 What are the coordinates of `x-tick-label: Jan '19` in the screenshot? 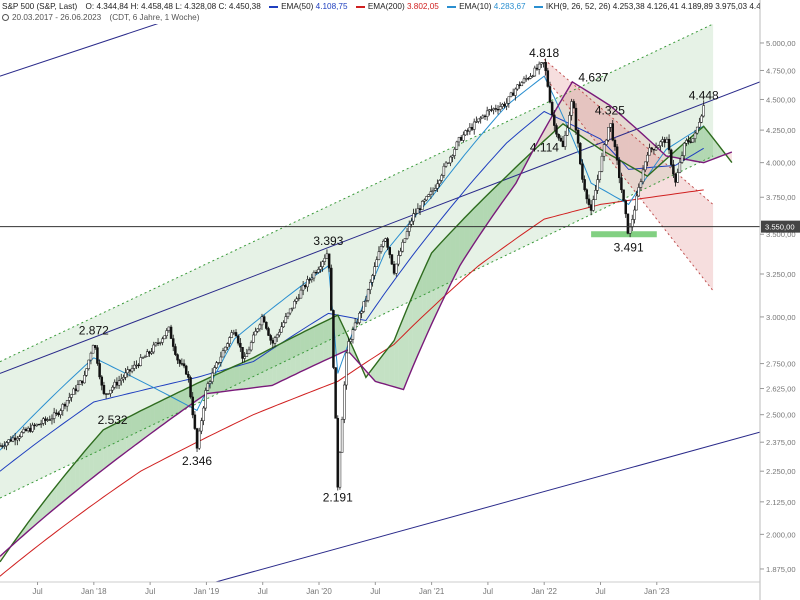 It's located at (207, 591).